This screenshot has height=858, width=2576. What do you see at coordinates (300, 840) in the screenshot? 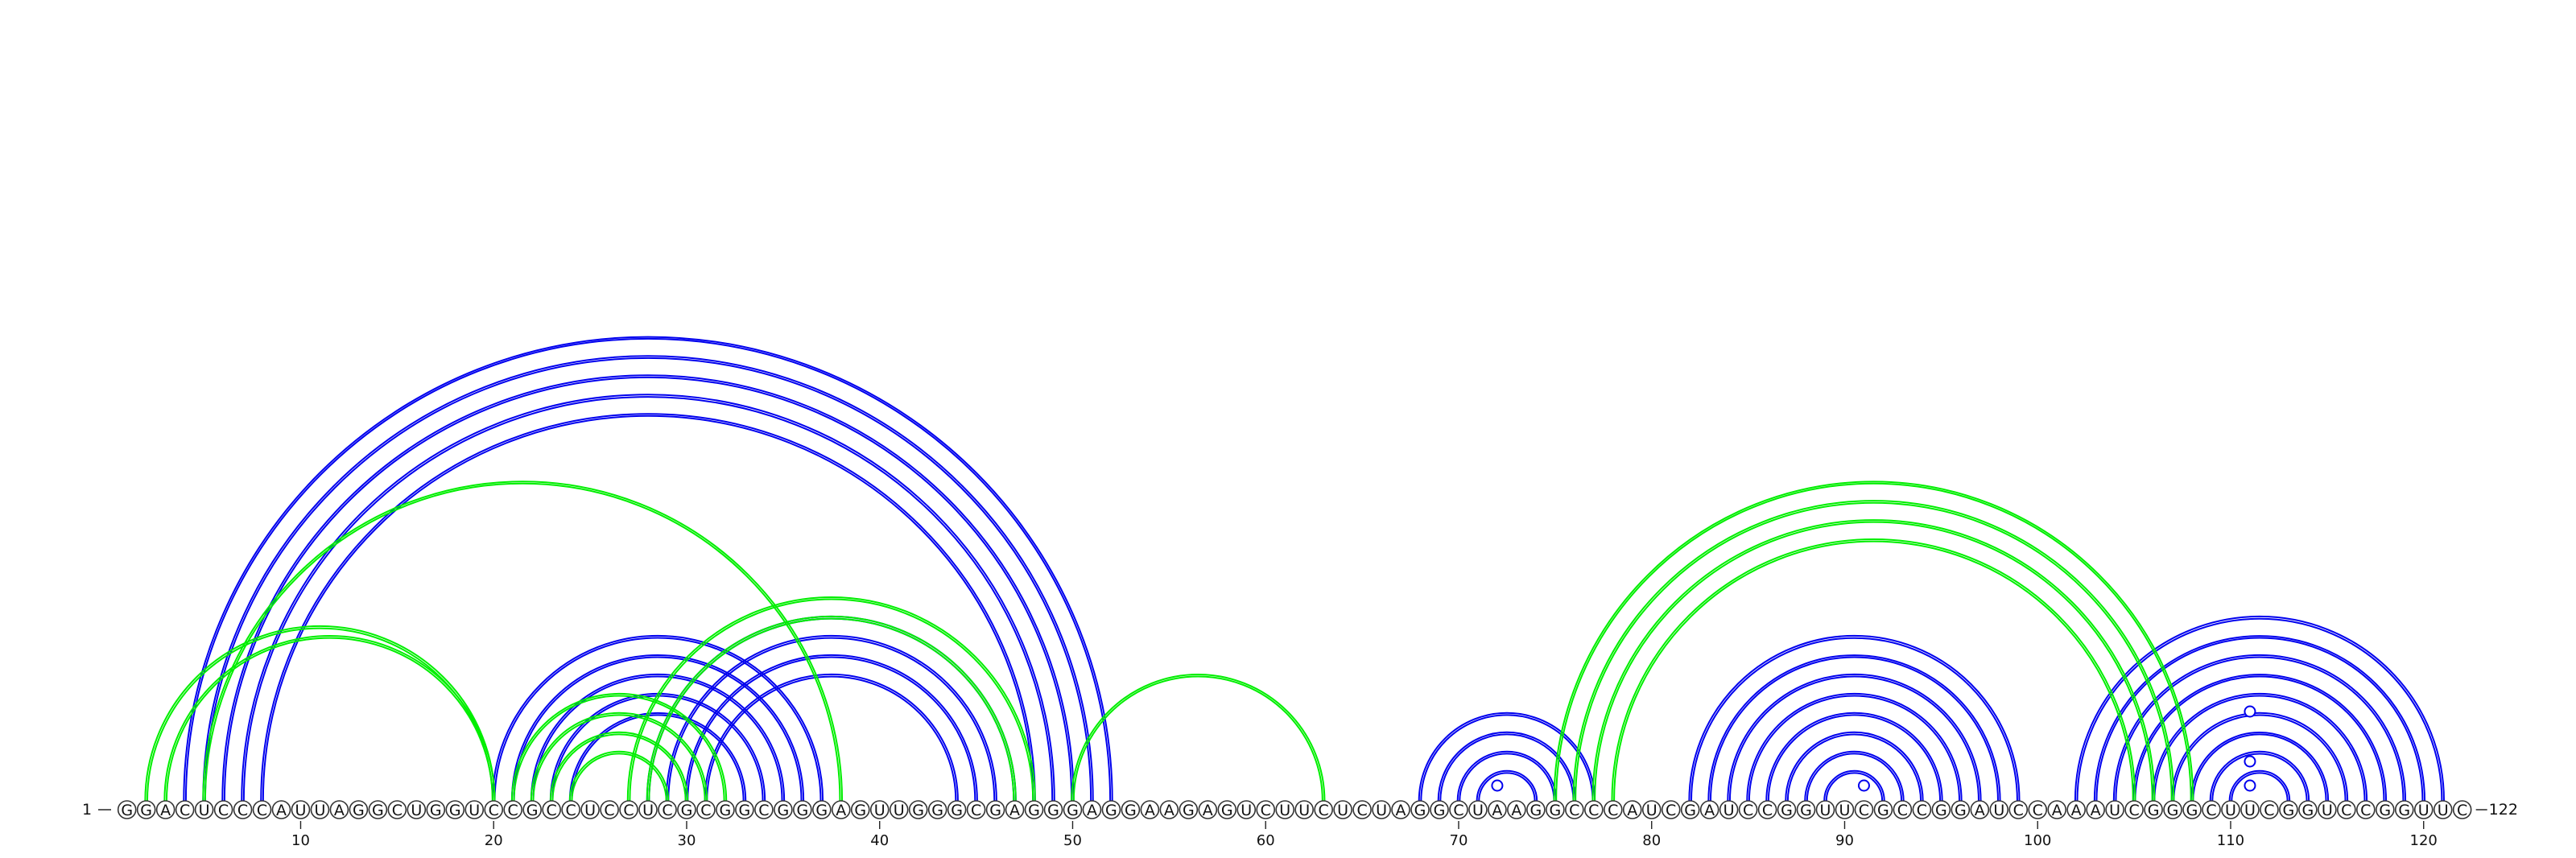
I see `axis-tick-label: 10` at bounding box center [300, 840].